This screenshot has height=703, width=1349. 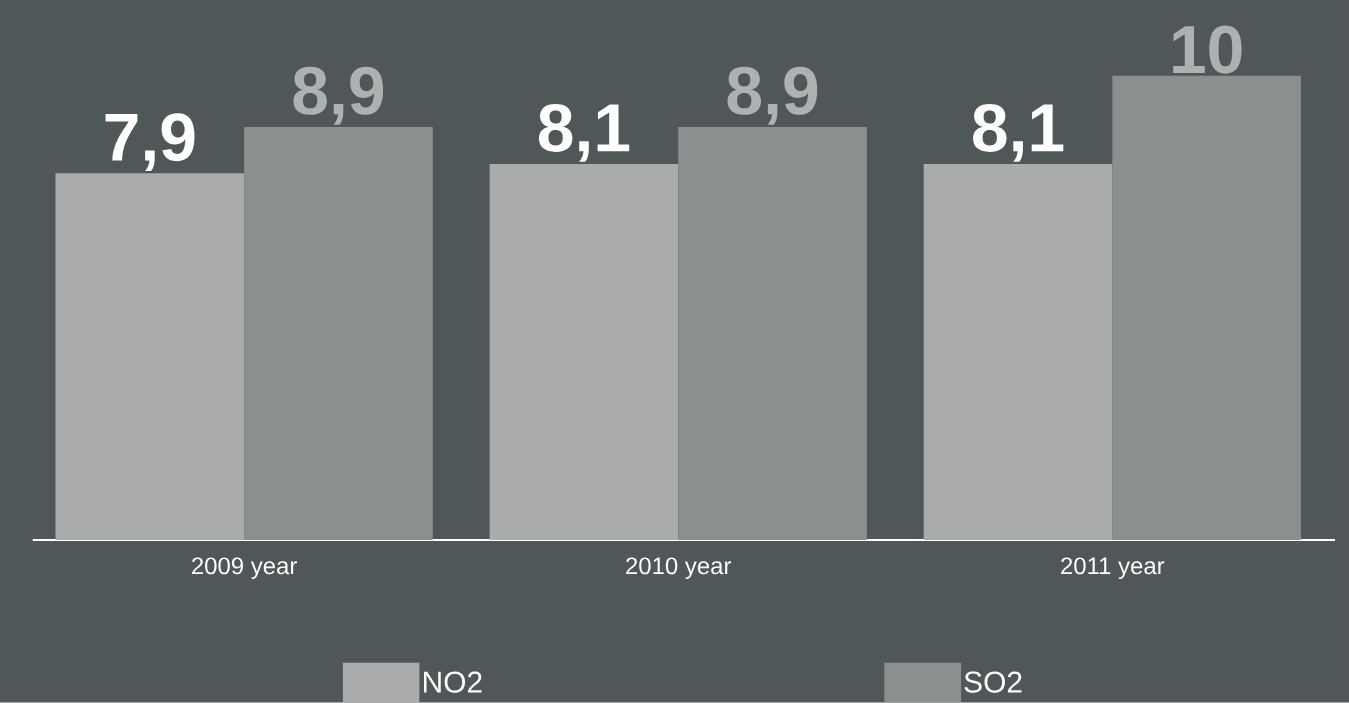 I want to click on x-tick-label: 2009 year, so click(x=244, y=568).